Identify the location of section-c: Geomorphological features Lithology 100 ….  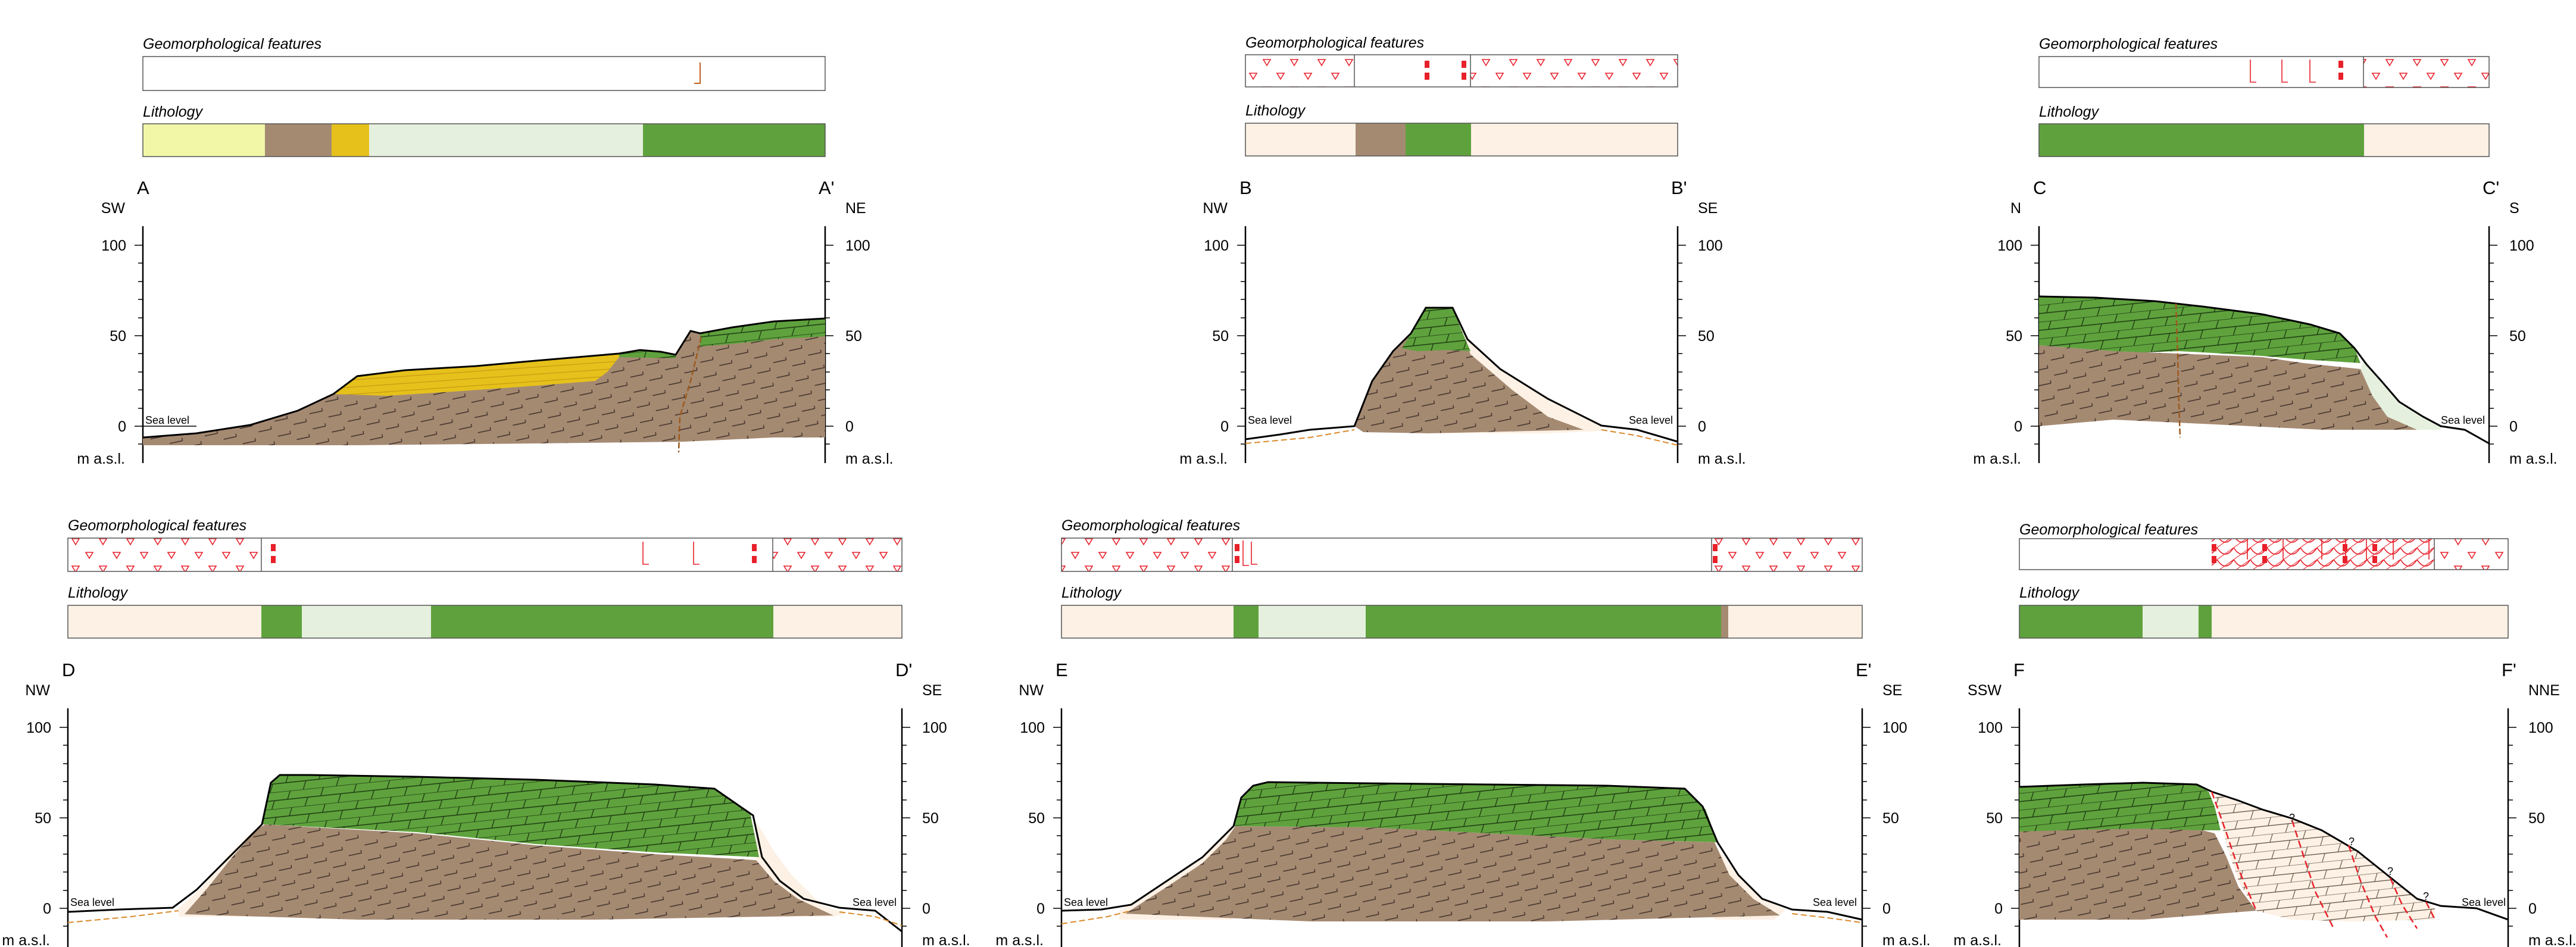
(2265, 251).